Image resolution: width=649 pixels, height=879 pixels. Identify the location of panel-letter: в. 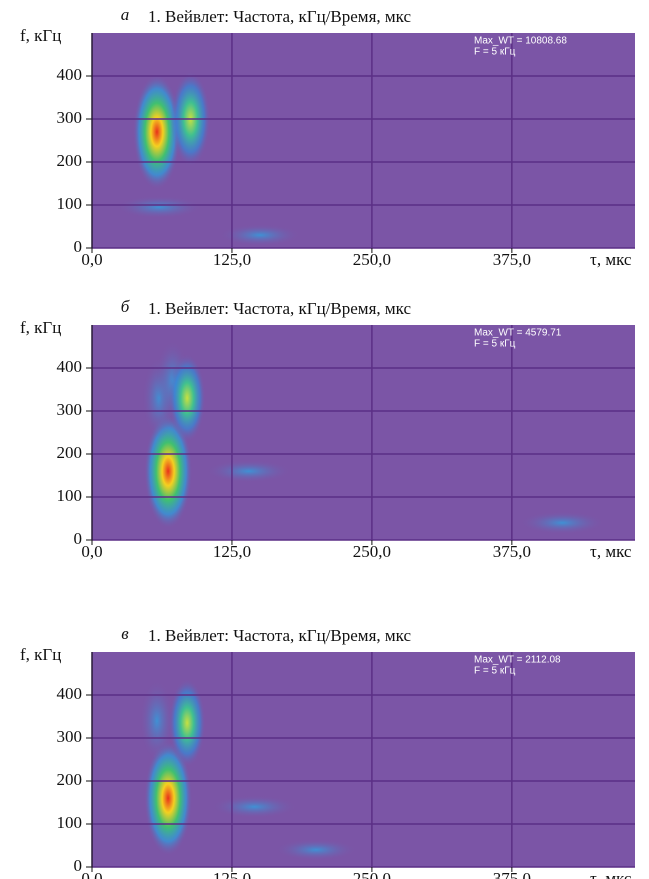
(125, 633).